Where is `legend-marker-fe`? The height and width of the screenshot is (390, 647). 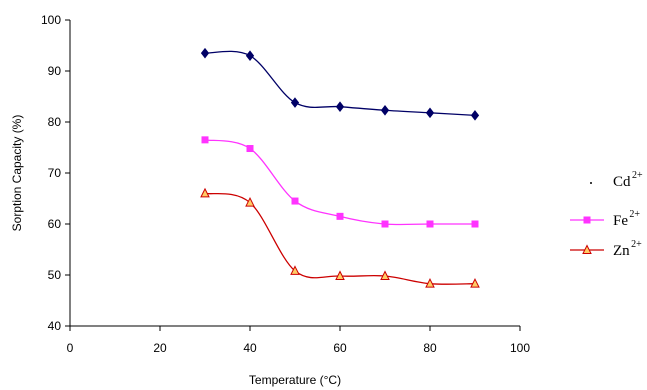 legend-marker-fe is located at coordinates (587, 220).